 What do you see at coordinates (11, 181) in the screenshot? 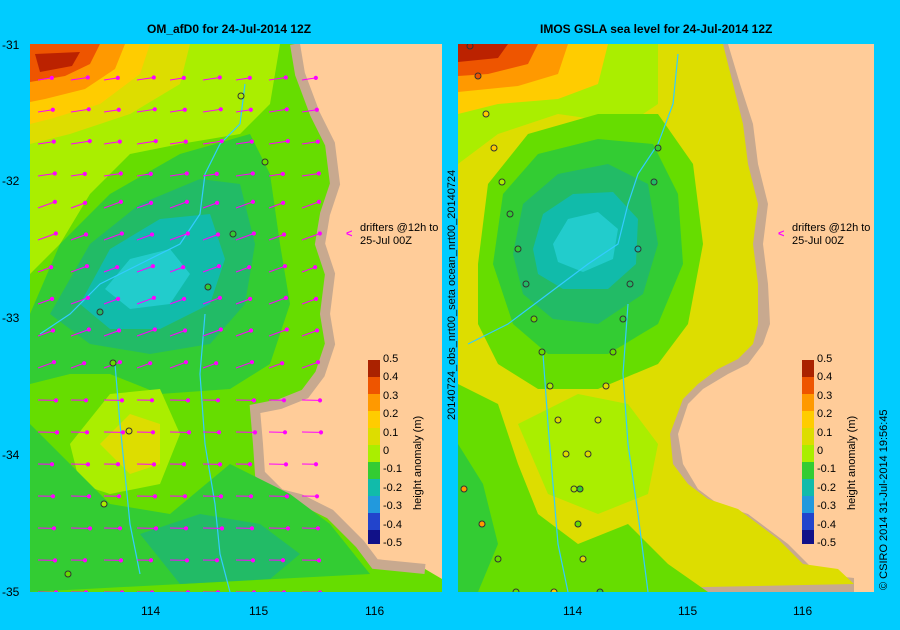
I see `y-tick: -32` at bounding box center [11, 181].